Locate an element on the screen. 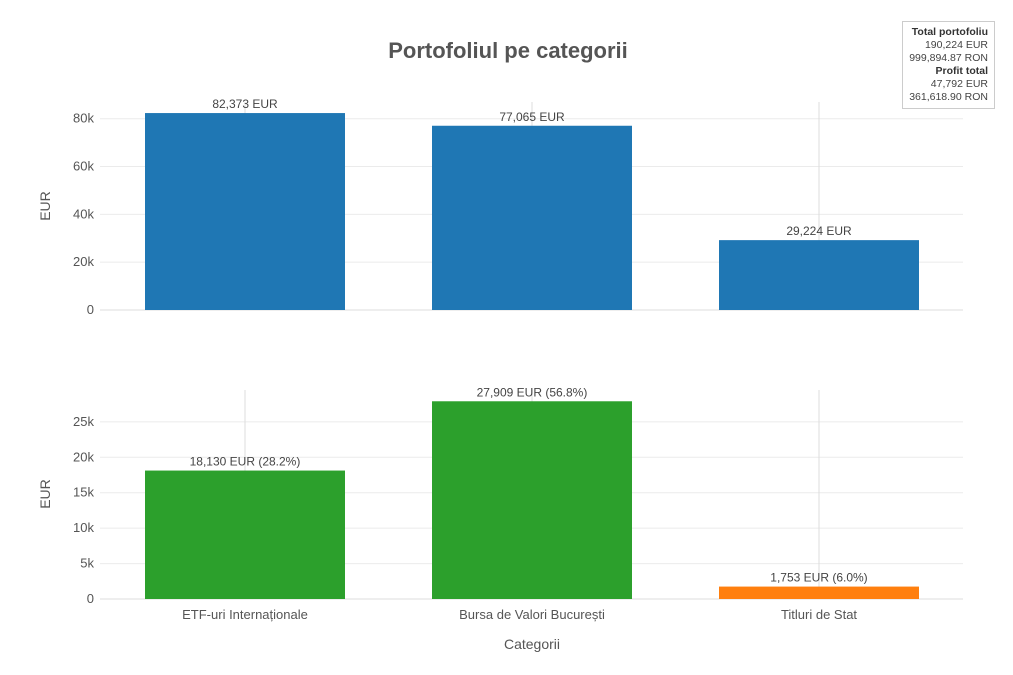 The width and height of the screenshot is (1013, 675). x-tick-label: Titluri de Stat is located at coordinates (819, 614).